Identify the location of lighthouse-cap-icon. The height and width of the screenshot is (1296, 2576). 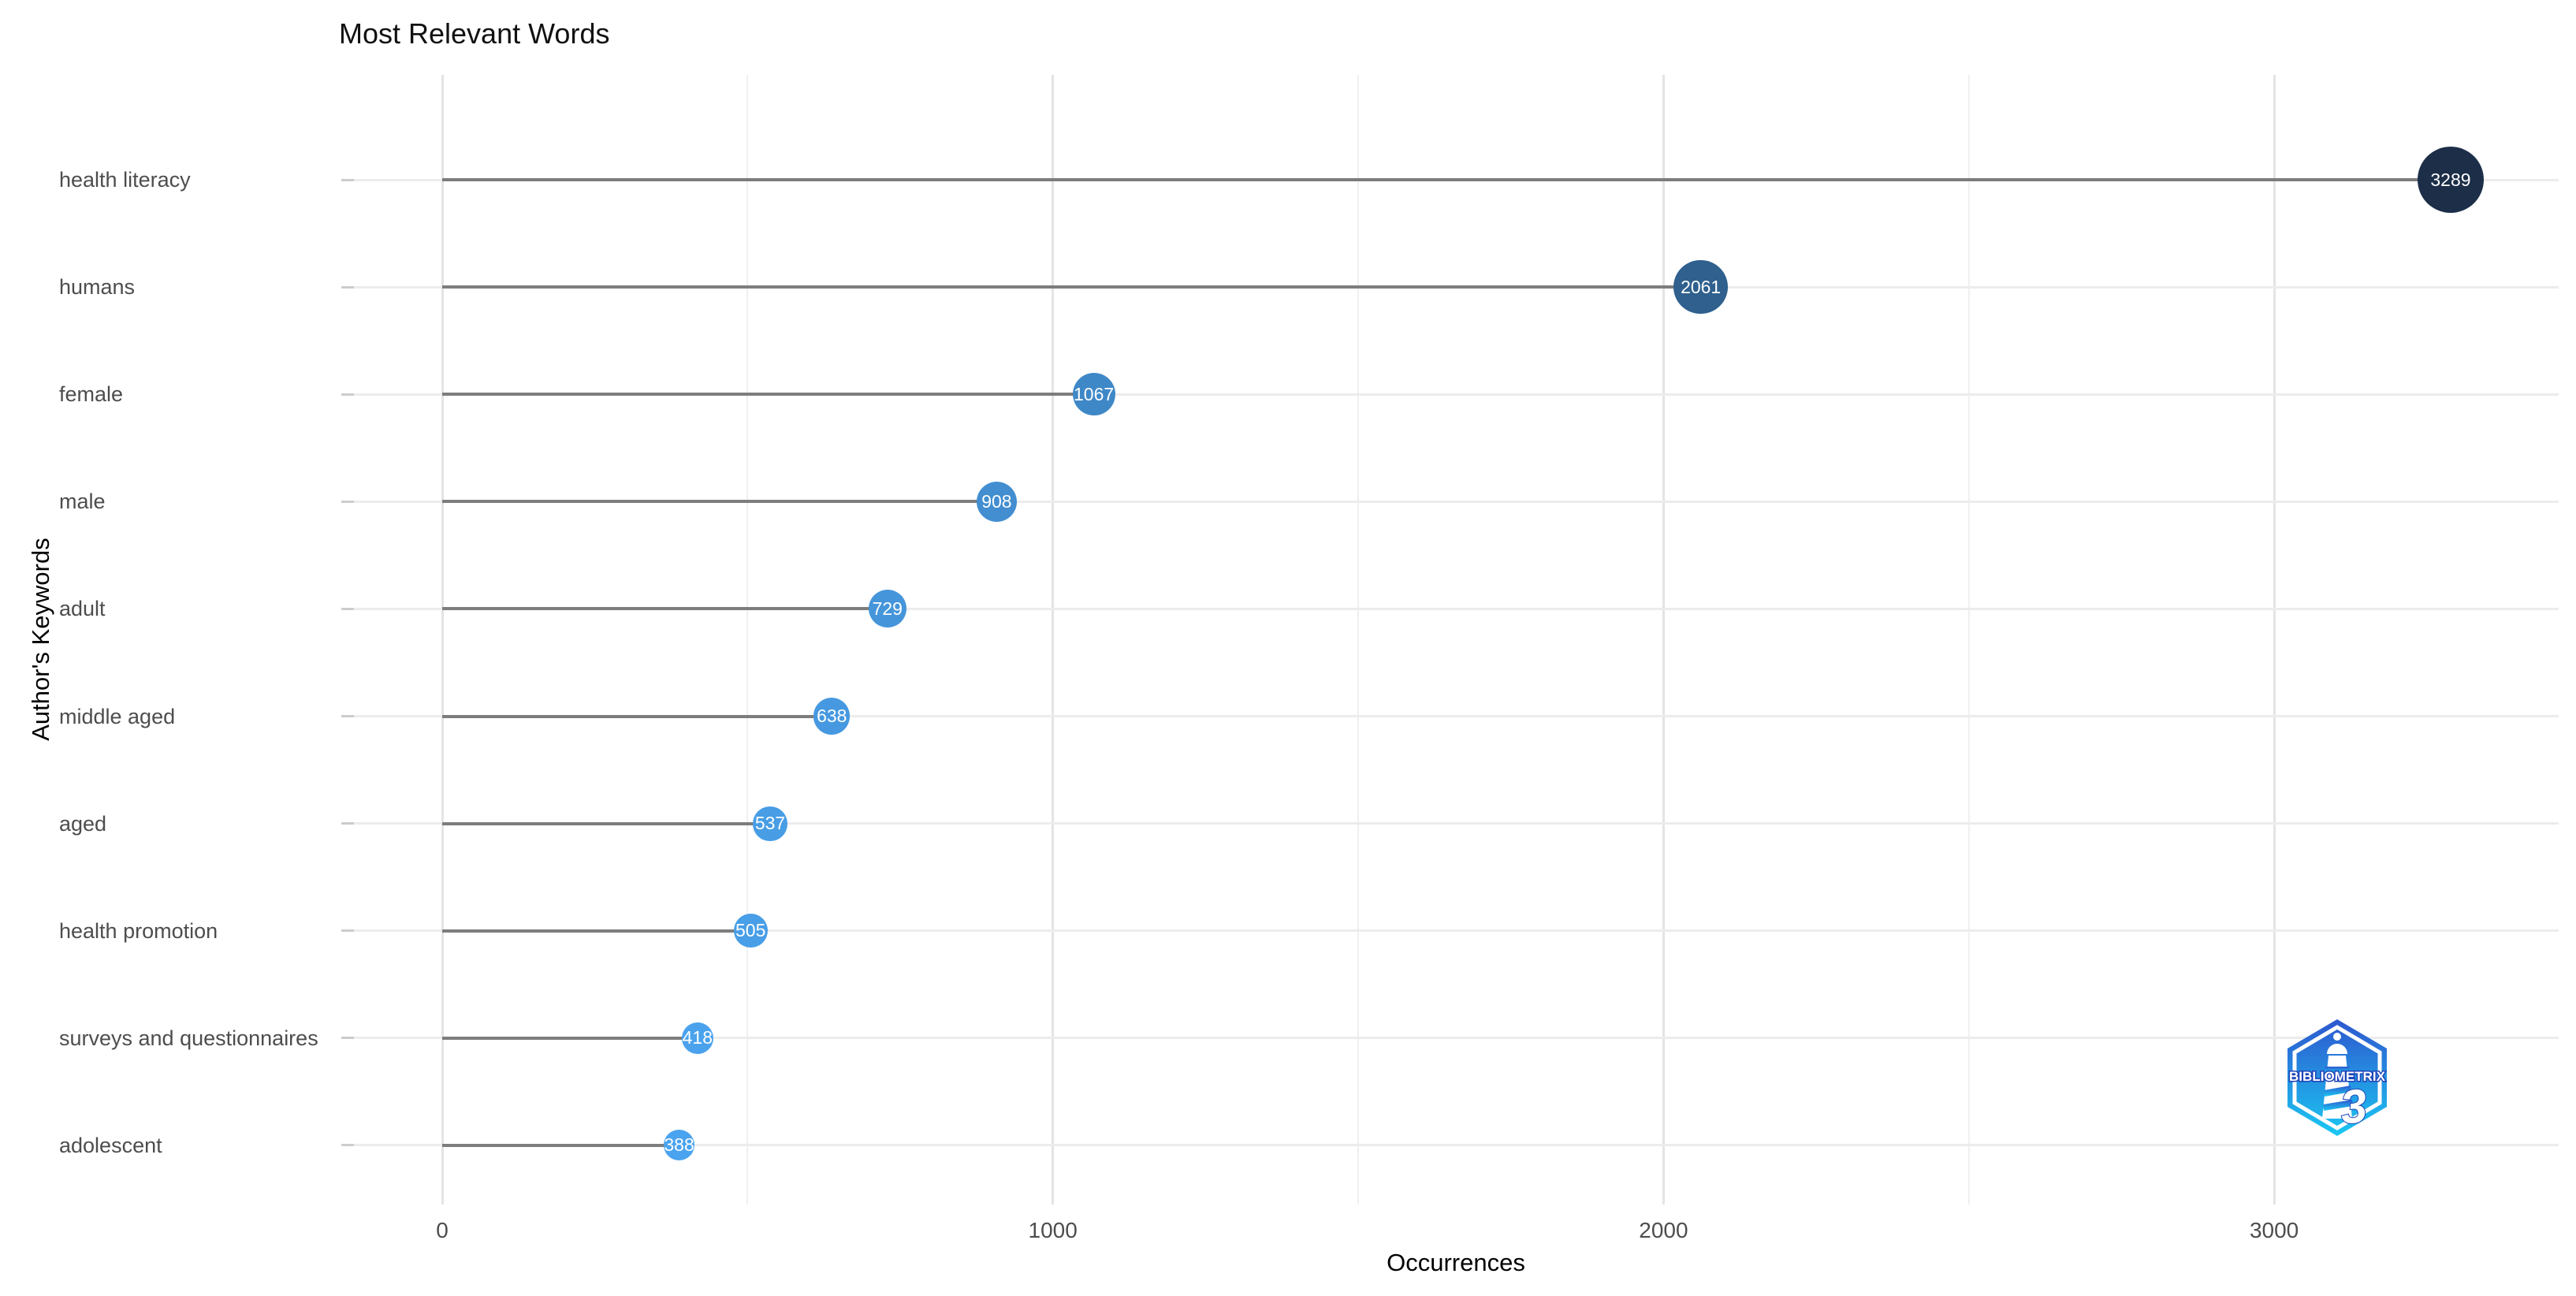
(2337, 1037).